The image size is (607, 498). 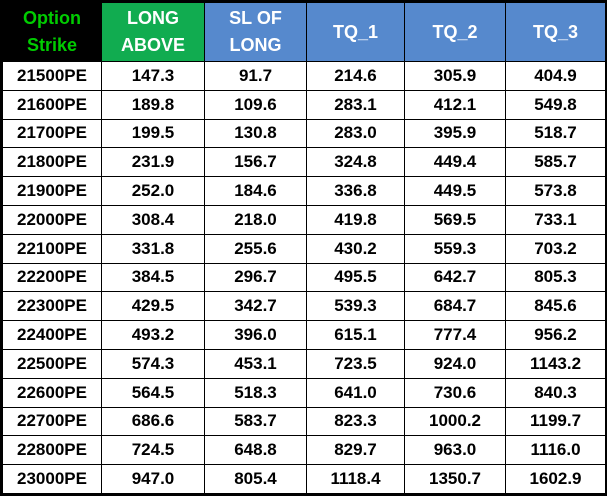 I want to click on value-cell: 395.9, so click(x=455, y=133).